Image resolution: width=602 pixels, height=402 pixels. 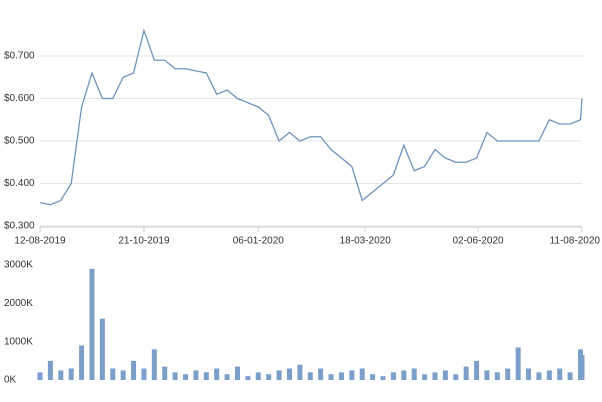 I want to click on x-tick-label: 12-08-2019, so click(x=40, y=241).